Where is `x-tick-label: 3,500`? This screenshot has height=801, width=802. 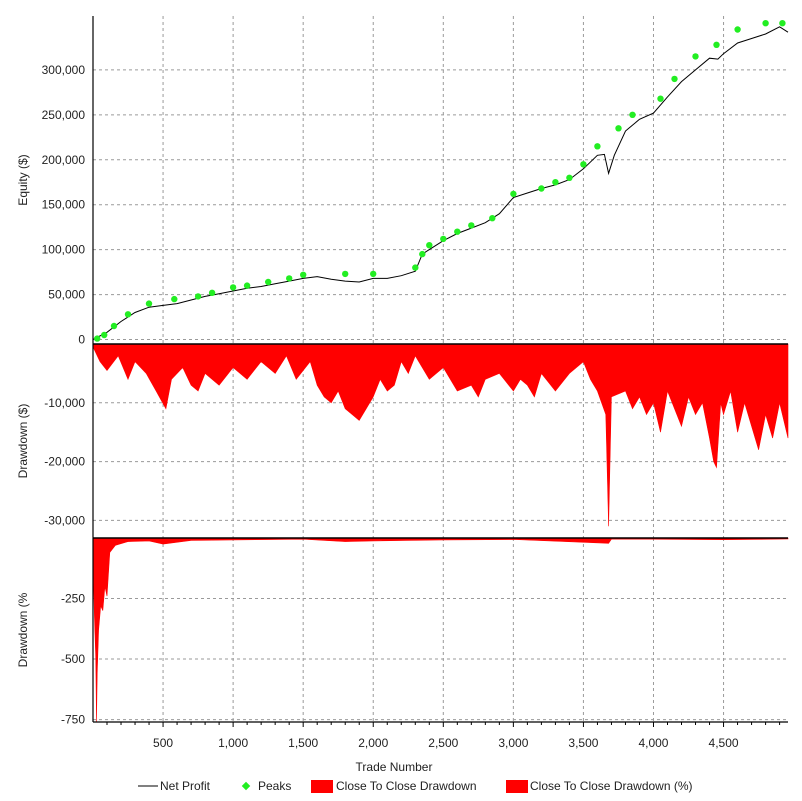
x-tick-label: 3,500 is located at coordinates (583, 743).